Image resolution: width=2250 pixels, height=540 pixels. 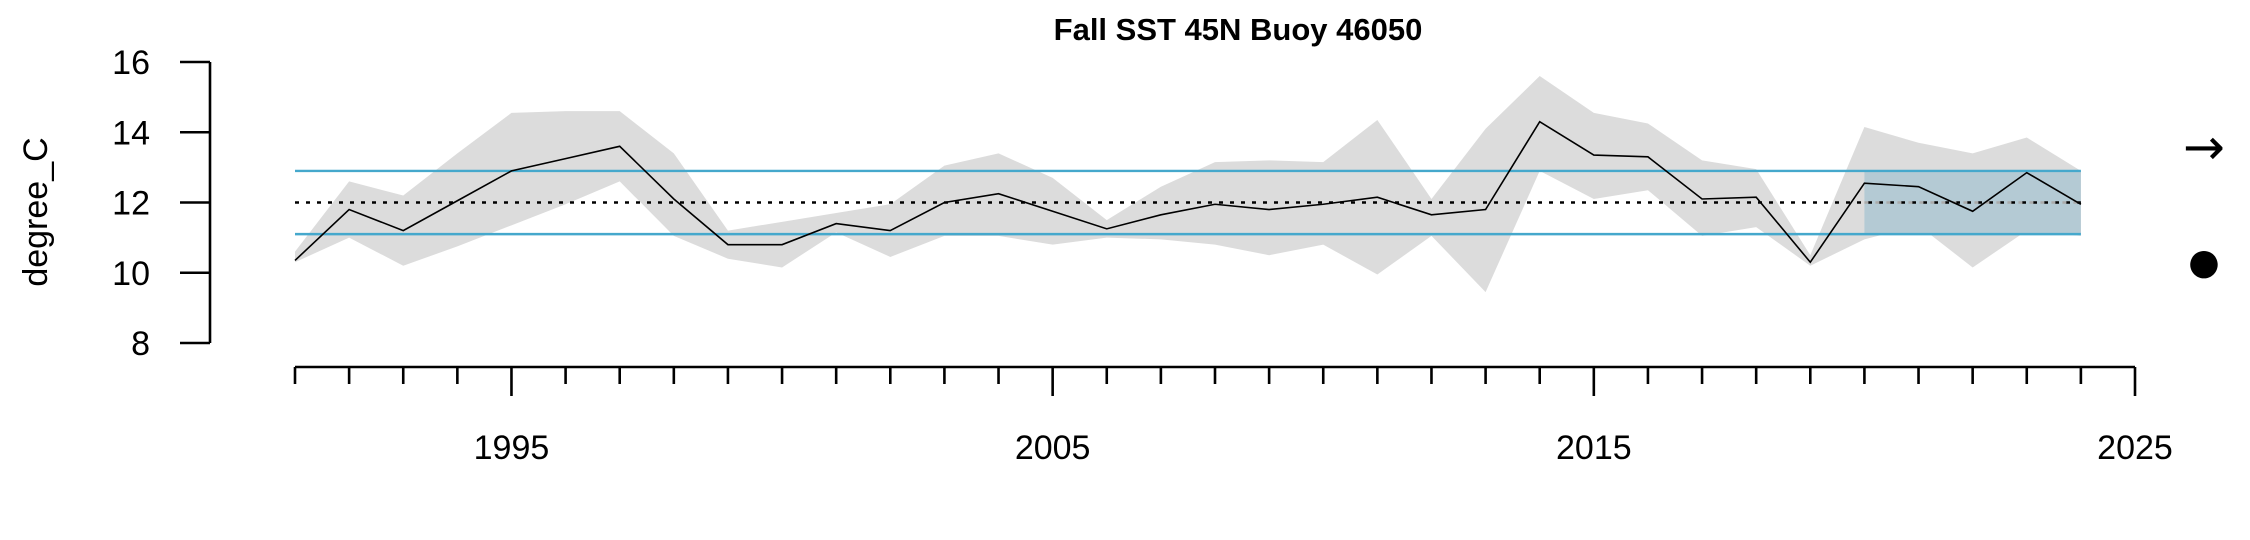 I want to click on recent-window-layer, so click(x=1972, y=202).